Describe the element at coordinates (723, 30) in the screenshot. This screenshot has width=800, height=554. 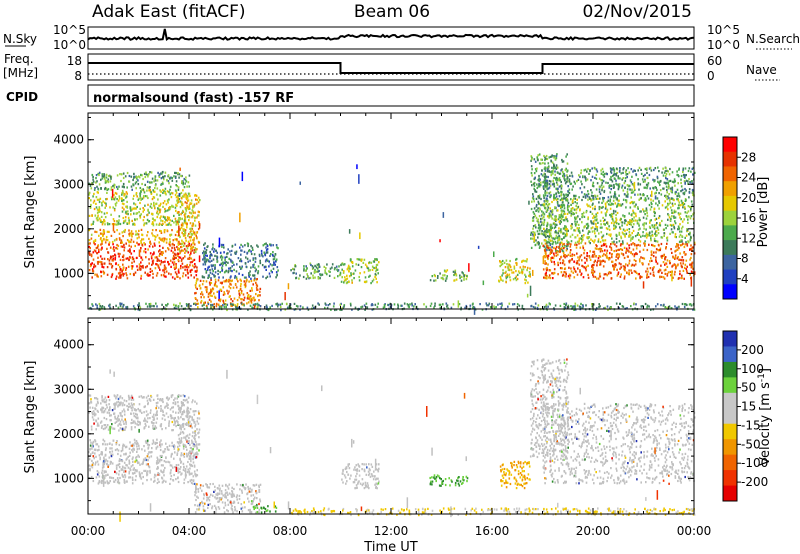
I see `search-tick-top: 10^5` at that location.